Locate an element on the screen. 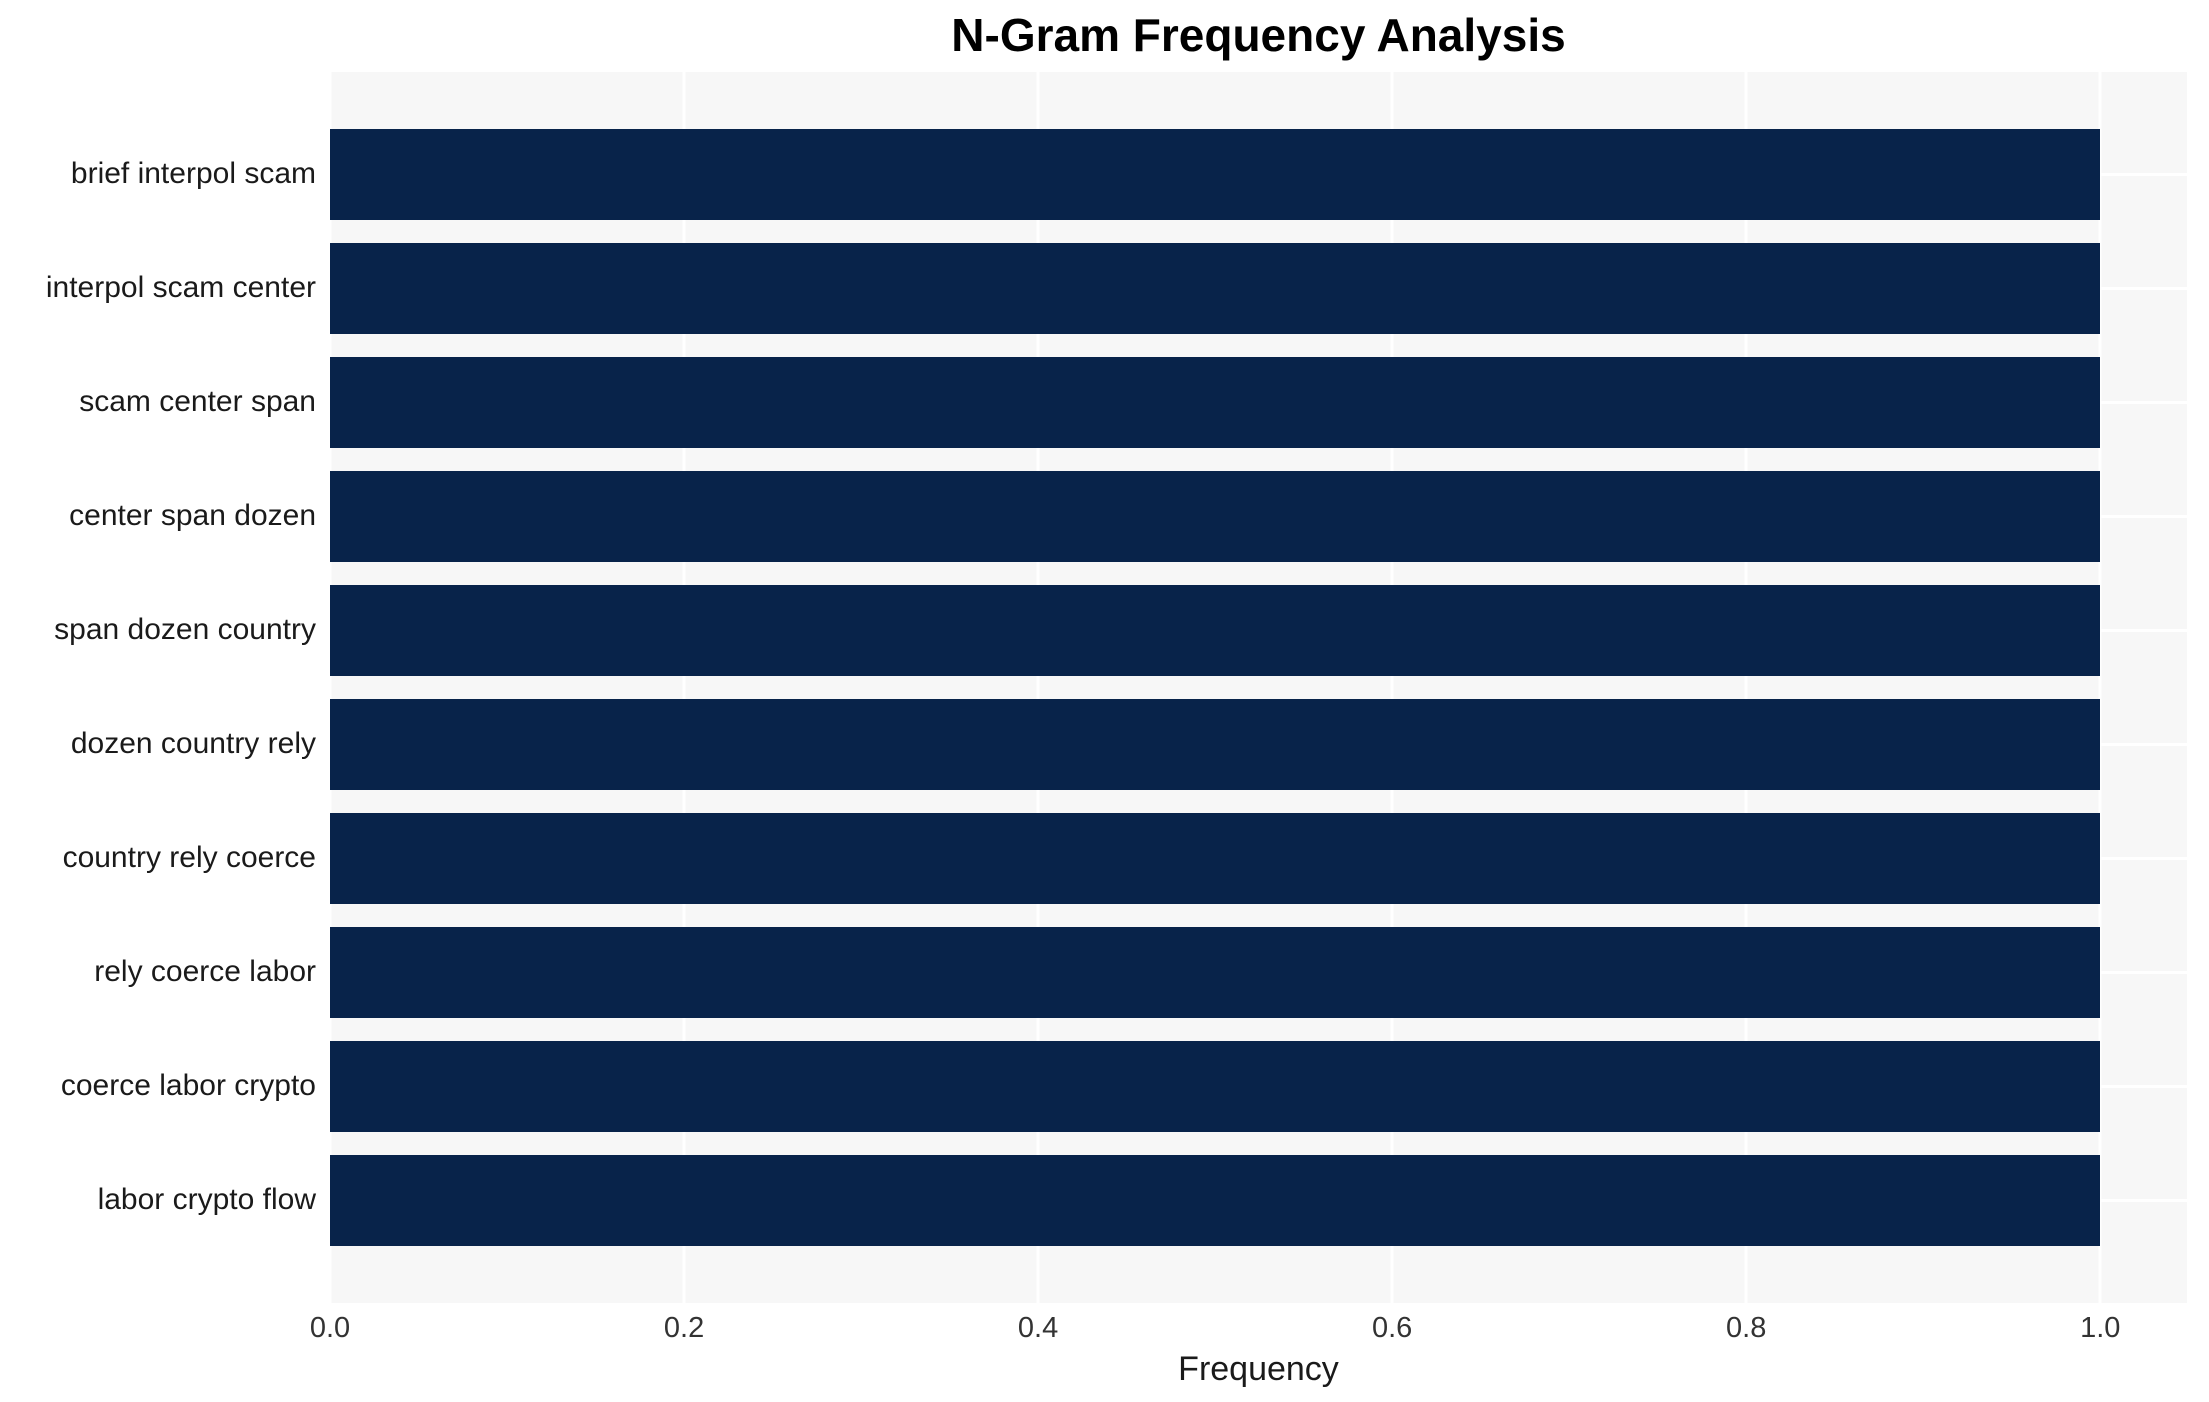 The width and height of the screenshot is (2209, 1402). chart-title: N-Gram Frequency Analysis is located at coordinates (1258, 35).